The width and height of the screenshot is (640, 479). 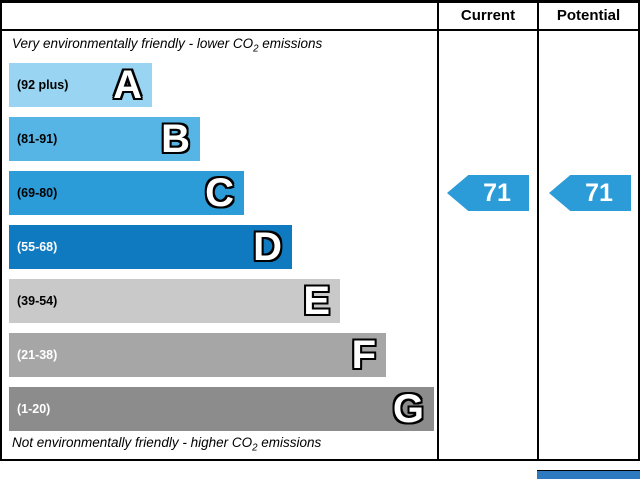 What do you see at coordinates (150, 247) in the screenshot?
I see `band-row-d: (55-68) D` at bounding box center [150, 247].